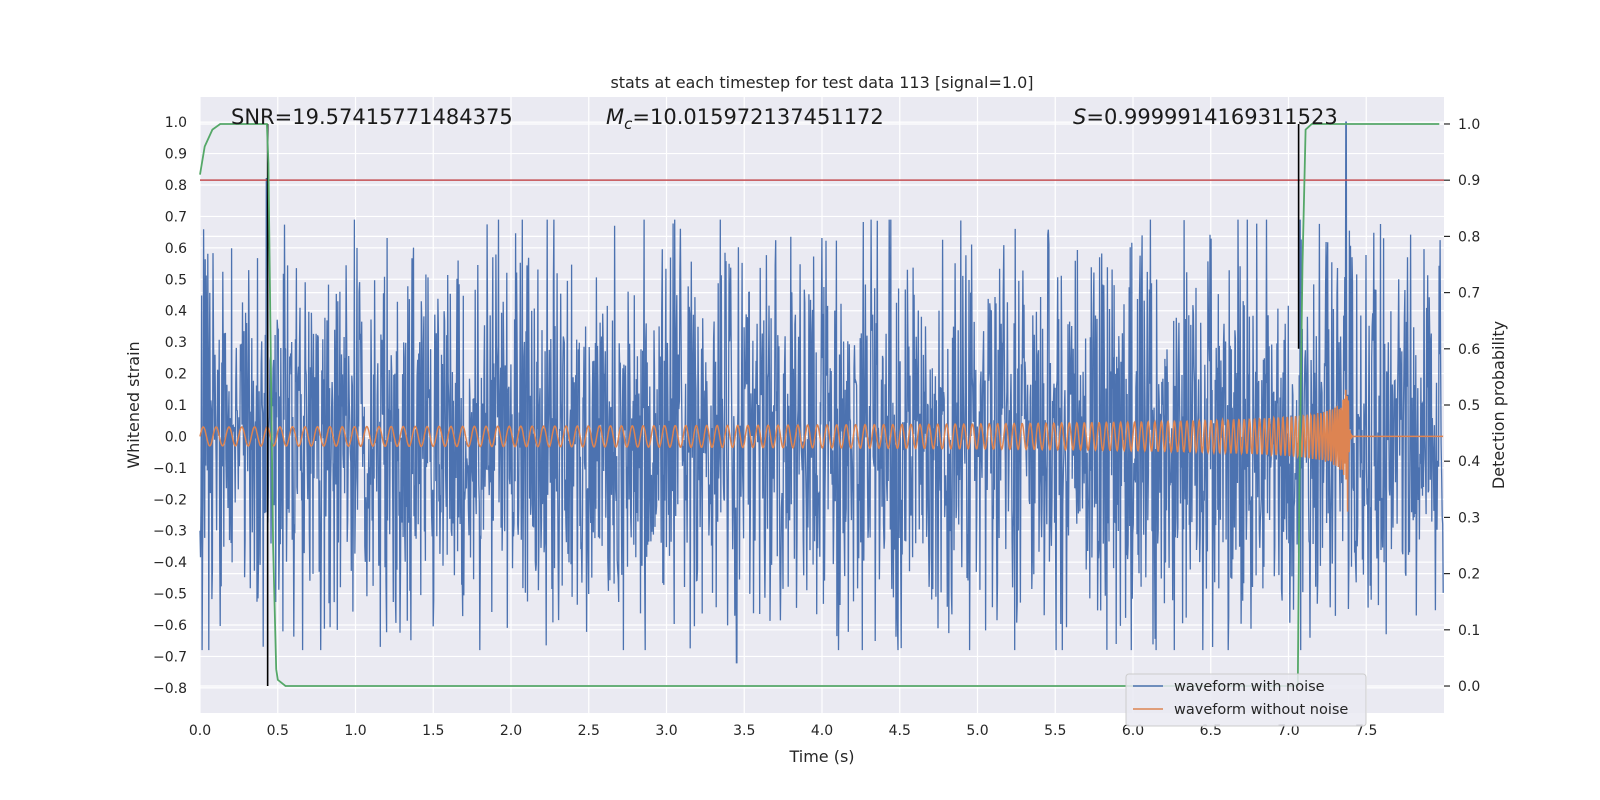  I want to click on annotation-chirp-mass: Mc=10.015972137451172, so click(745, 119).